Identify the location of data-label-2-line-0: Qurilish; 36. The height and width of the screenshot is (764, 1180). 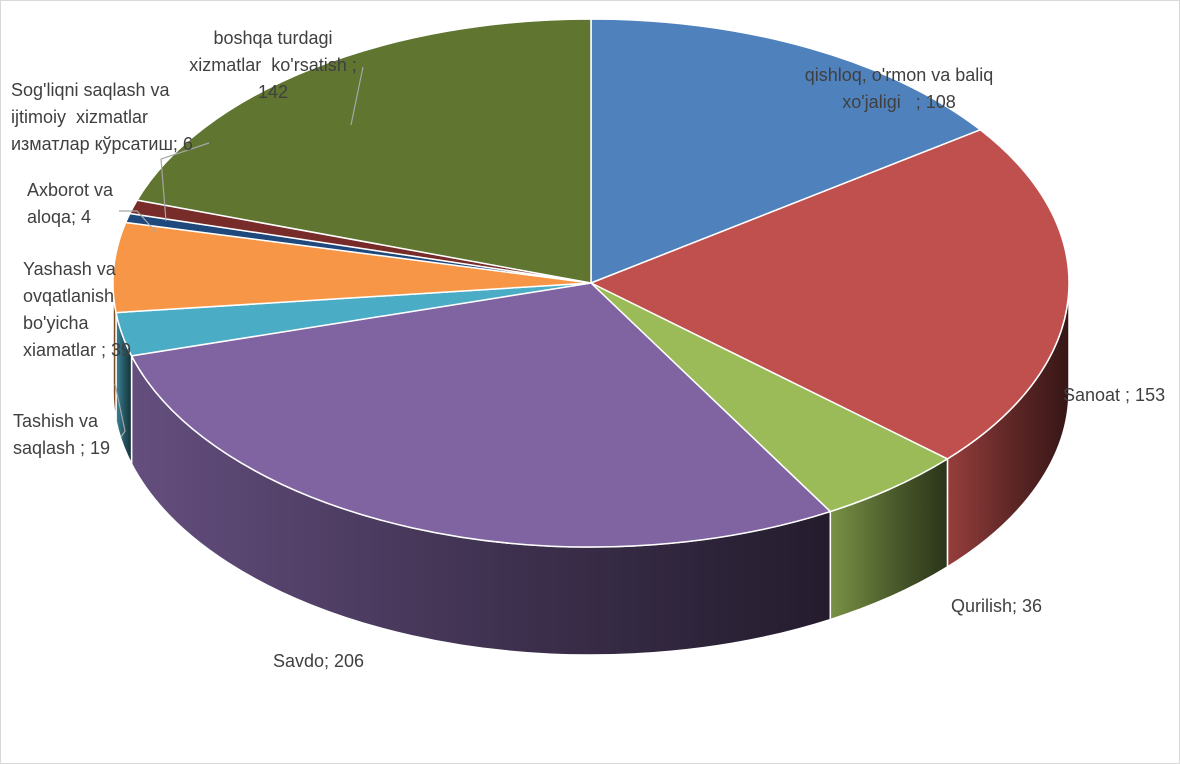
(996, 606).